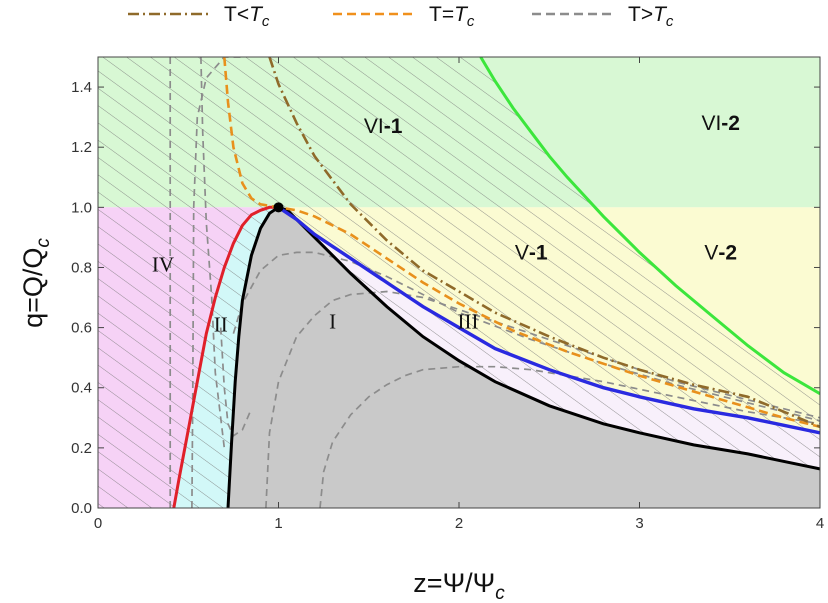 Image resolution: width=828 pixels, height=603 pixels. I want to click on y-axis-title: q=Q/Qc, so click(36, 283).